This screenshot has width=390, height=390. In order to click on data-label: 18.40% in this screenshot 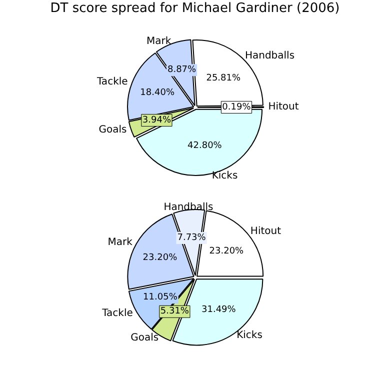, I will do `click(157, 93)`.